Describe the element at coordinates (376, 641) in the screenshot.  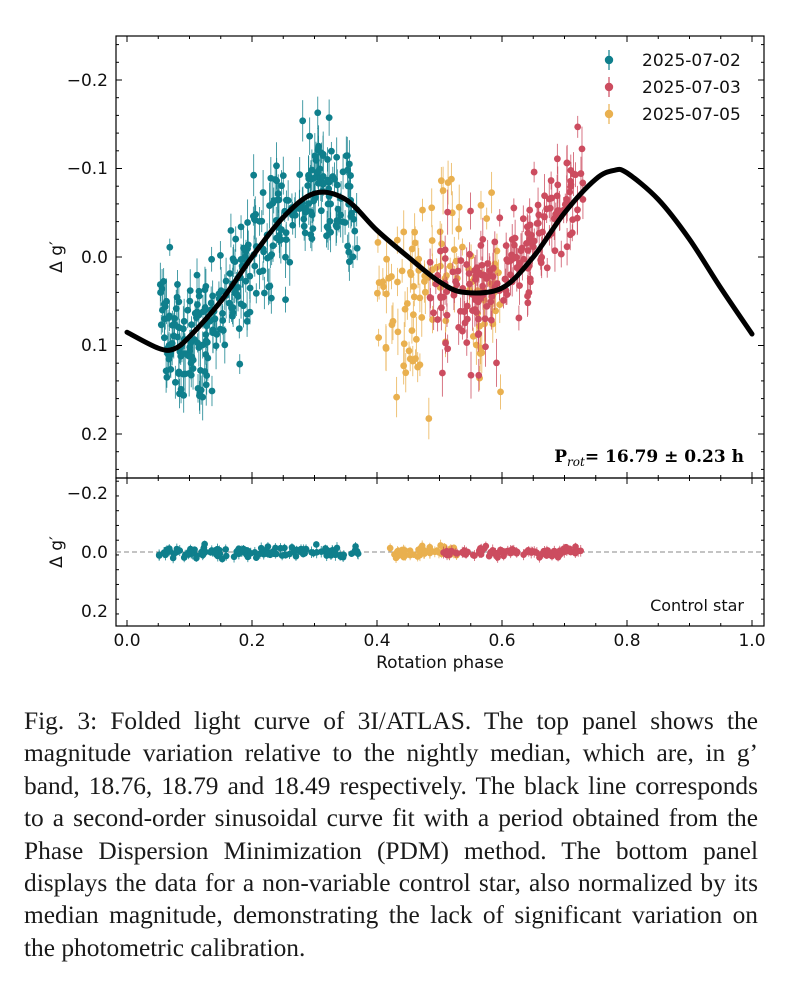
I see `xtick-label: 0.4` at that location.